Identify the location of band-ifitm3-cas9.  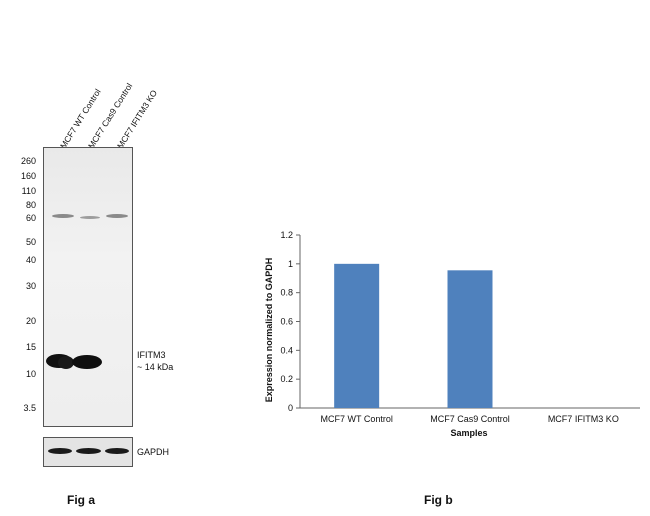
(87, 362).